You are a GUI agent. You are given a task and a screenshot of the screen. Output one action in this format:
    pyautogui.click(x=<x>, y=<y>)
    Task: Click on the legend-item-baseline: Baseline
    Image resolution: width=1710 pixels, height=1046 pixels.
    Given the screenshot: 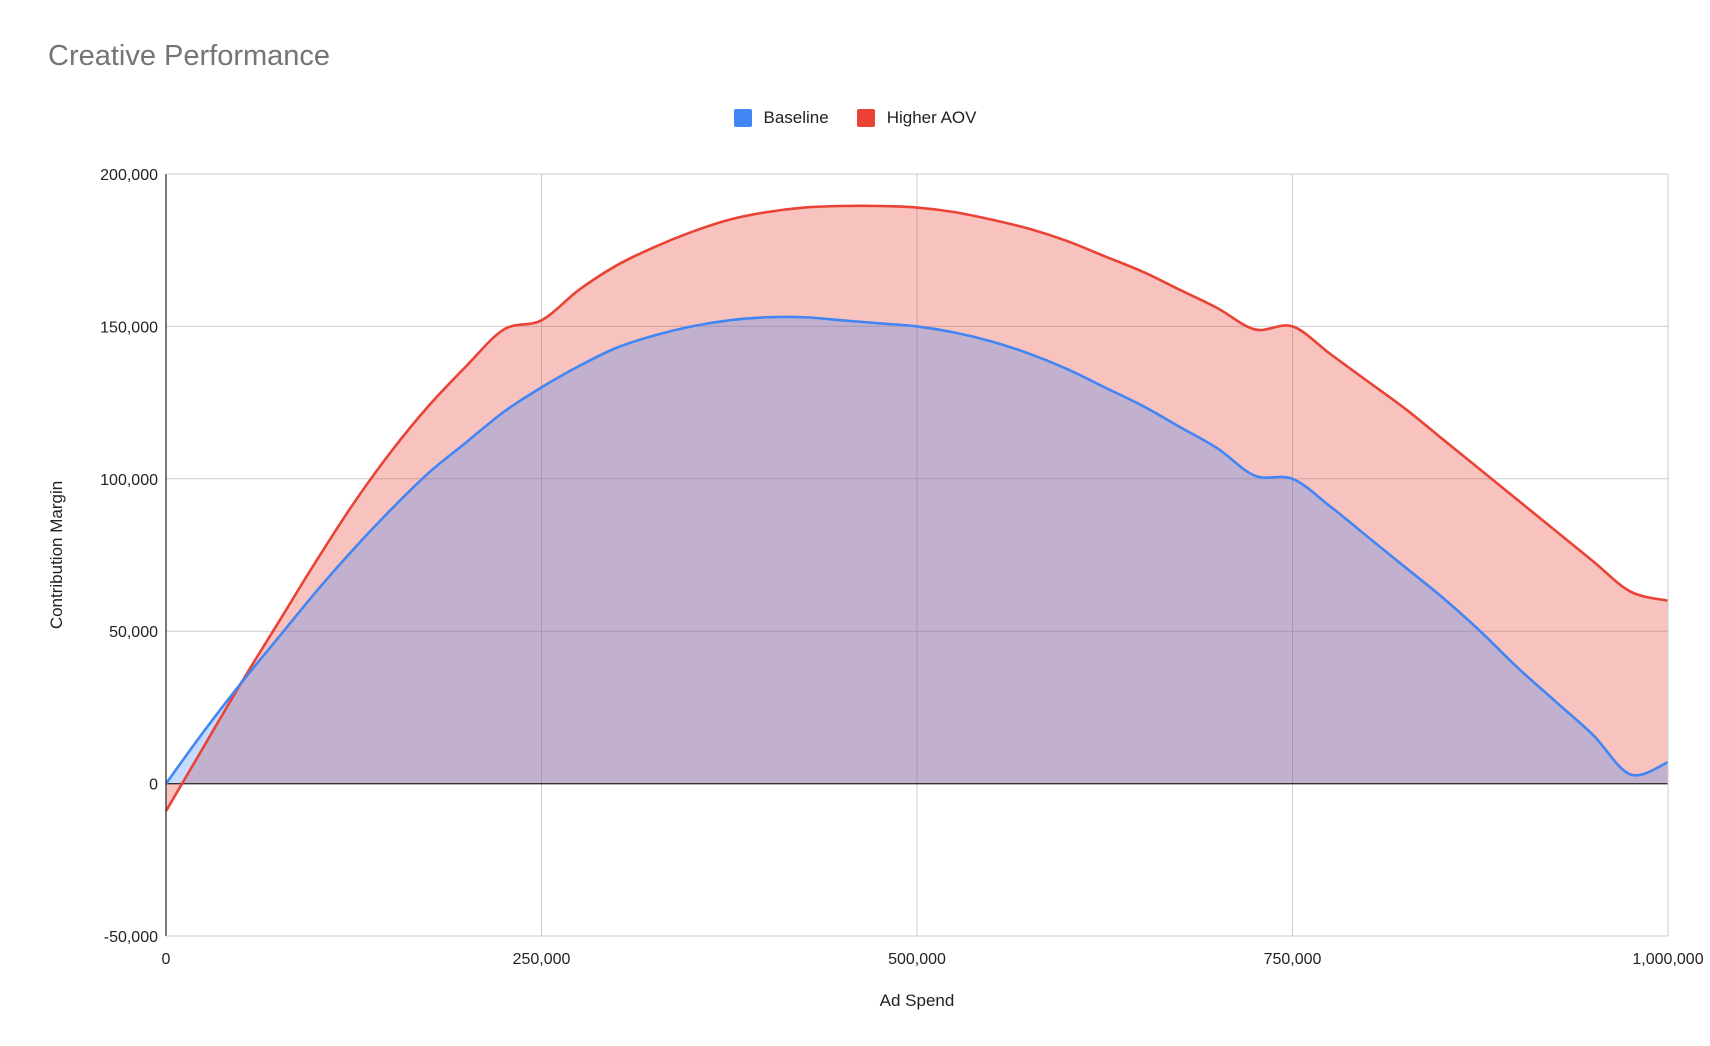 What is the action you would take?
    pyautogui.click(x=781, y=118)
    